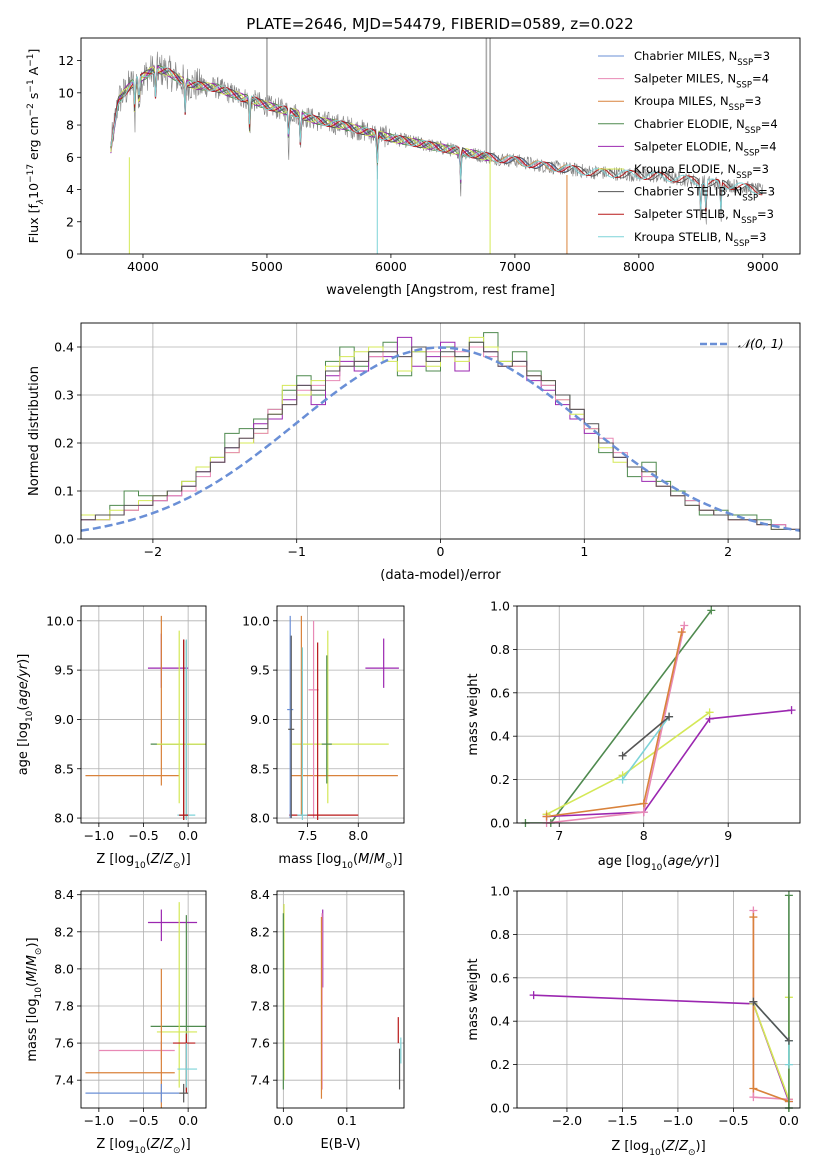  Describe the element at coordinates (347, 1120) in the screenshot. I see `mass-vs-ebv-xtick-label: 0.1` at that location.